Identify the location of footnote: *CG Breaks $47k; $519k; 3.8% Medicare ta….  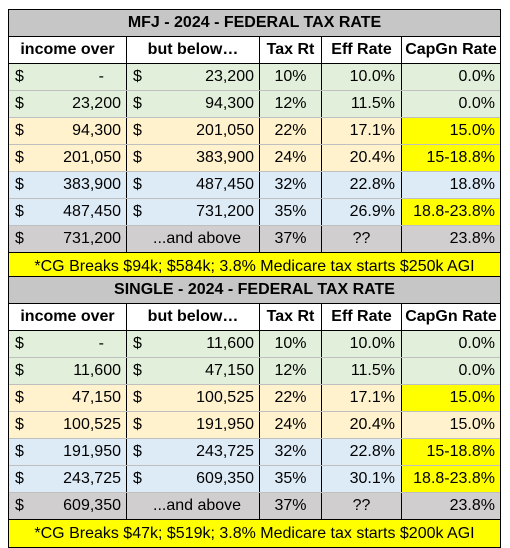
(254, 533).